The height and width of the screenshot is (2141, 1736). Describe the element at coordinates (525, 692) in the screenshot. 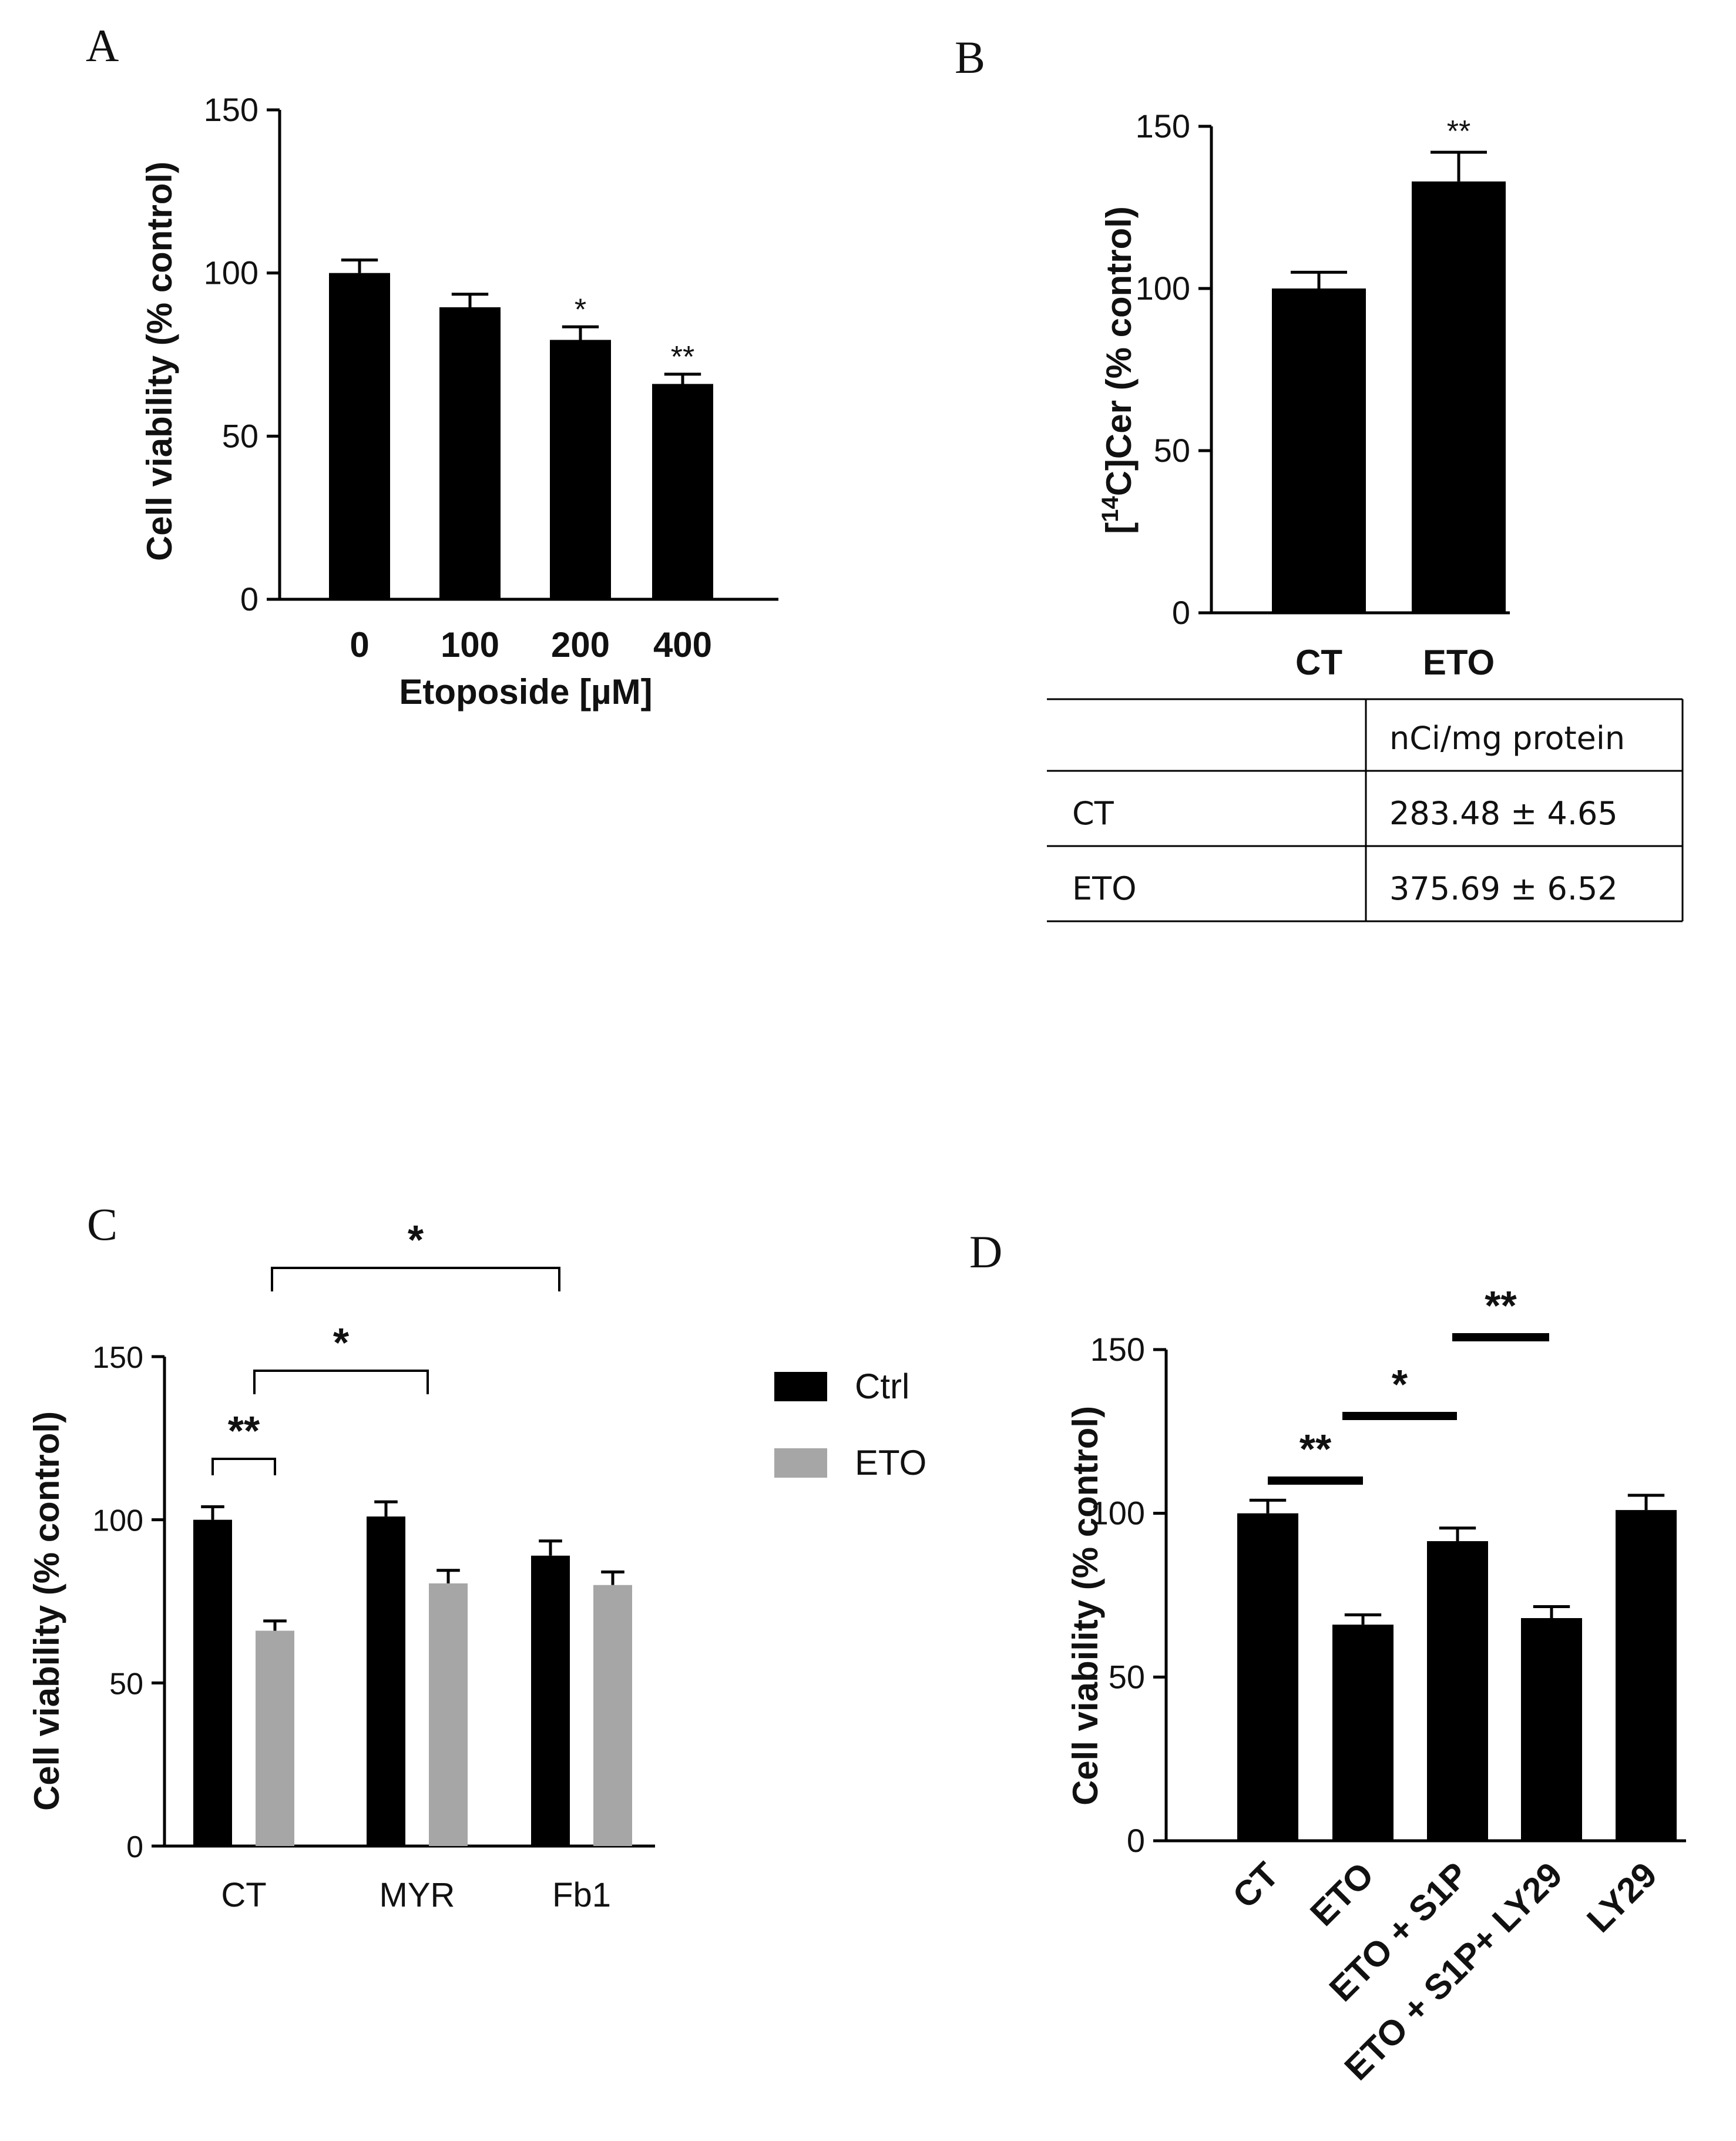

I see `panel-a-x-axis-label: Etoposide [µM]` at that location.